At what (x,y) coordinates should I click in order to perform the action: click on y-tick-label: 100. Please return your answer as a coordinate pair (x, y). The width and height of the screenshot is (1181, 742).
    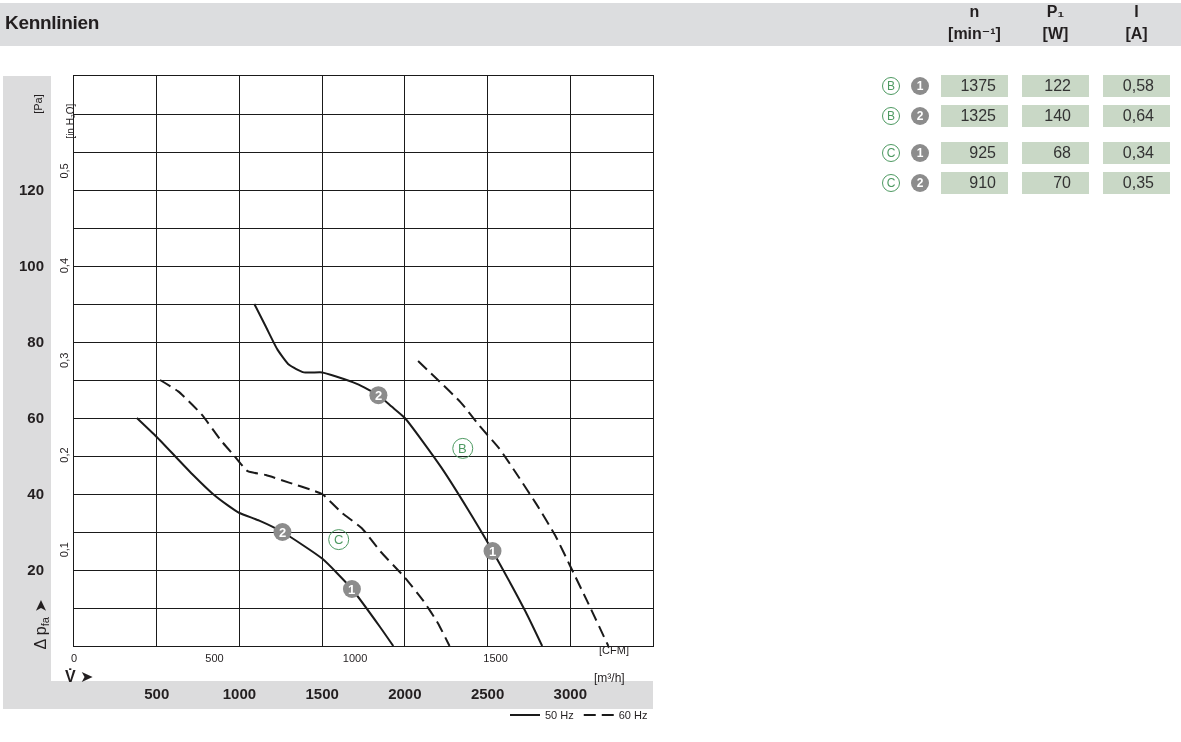
    Looking at the image, I should click on (31, 266).